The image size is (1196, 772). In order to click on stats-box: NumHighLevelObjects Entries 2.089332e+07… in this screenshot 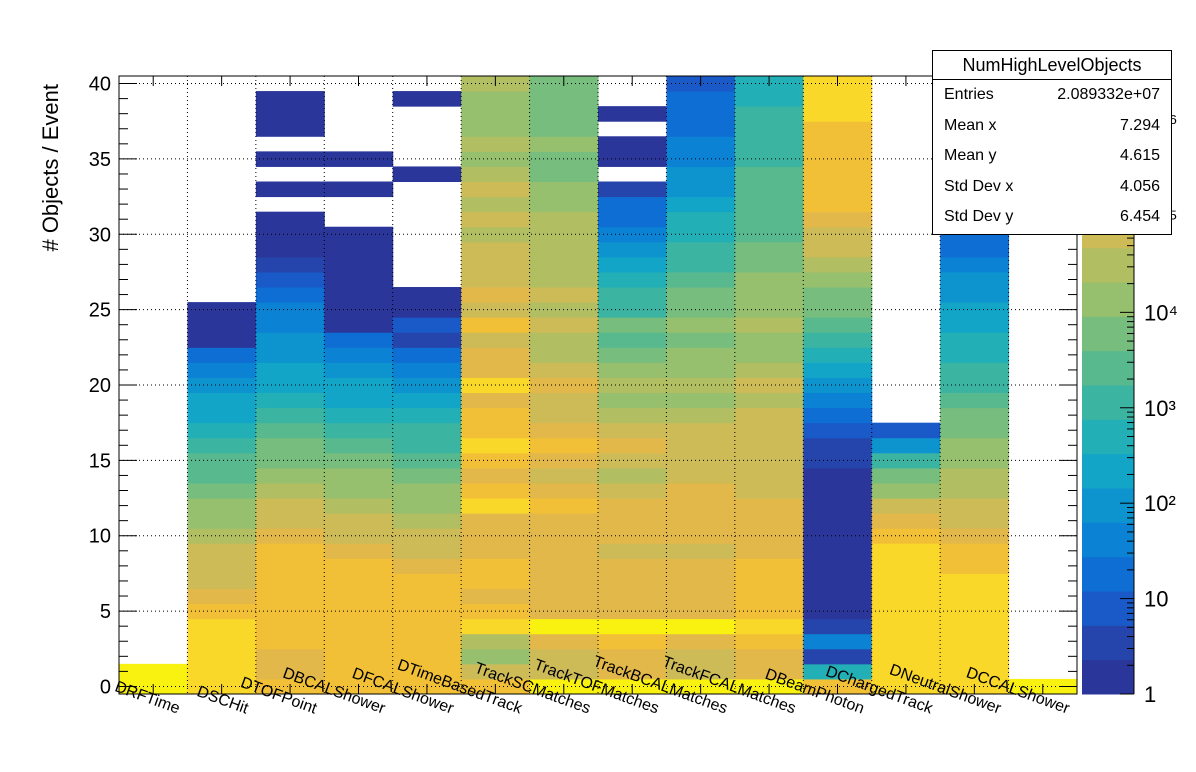, I will do `click(1052, 142)`.